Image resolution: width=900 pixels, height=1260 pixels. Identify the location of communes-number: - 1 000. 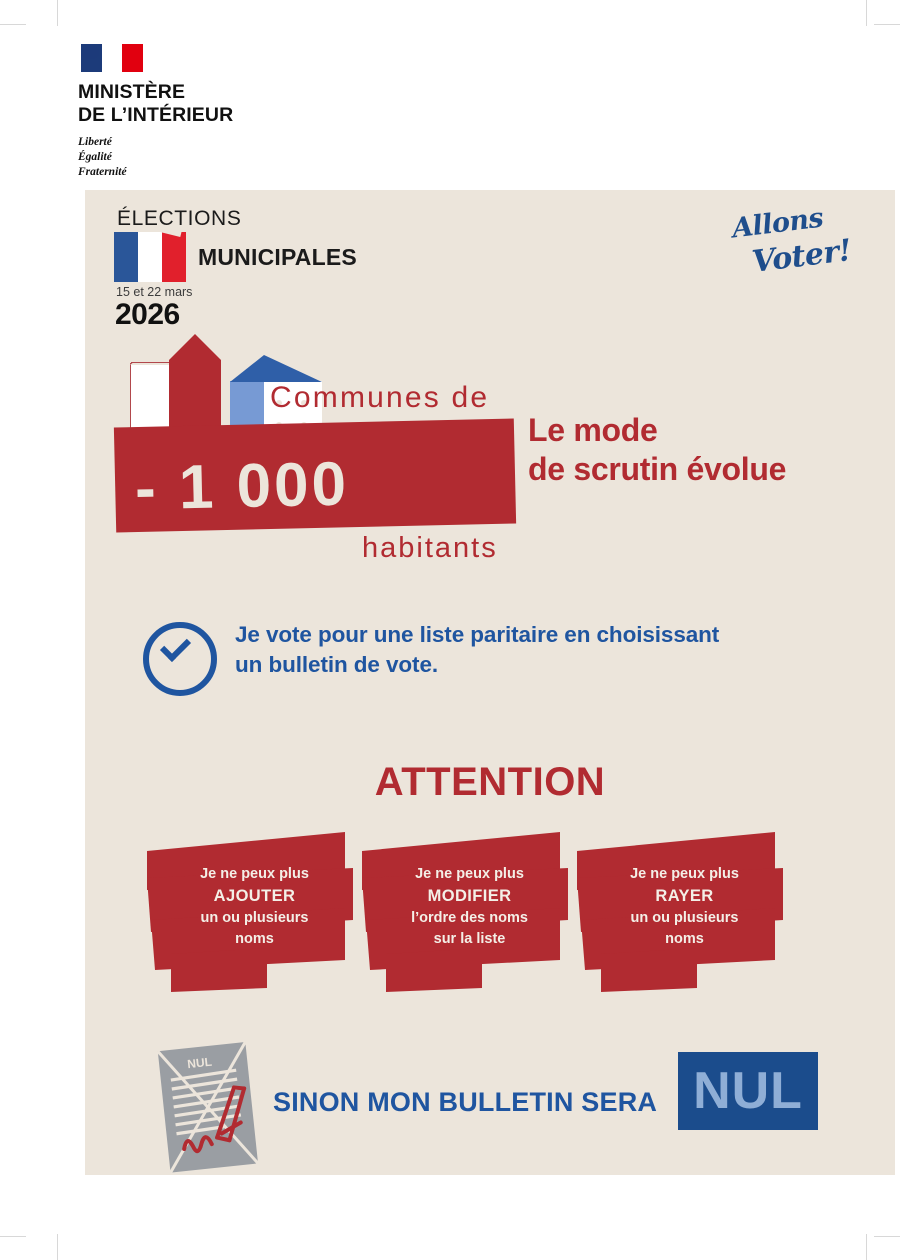
(242, 486).